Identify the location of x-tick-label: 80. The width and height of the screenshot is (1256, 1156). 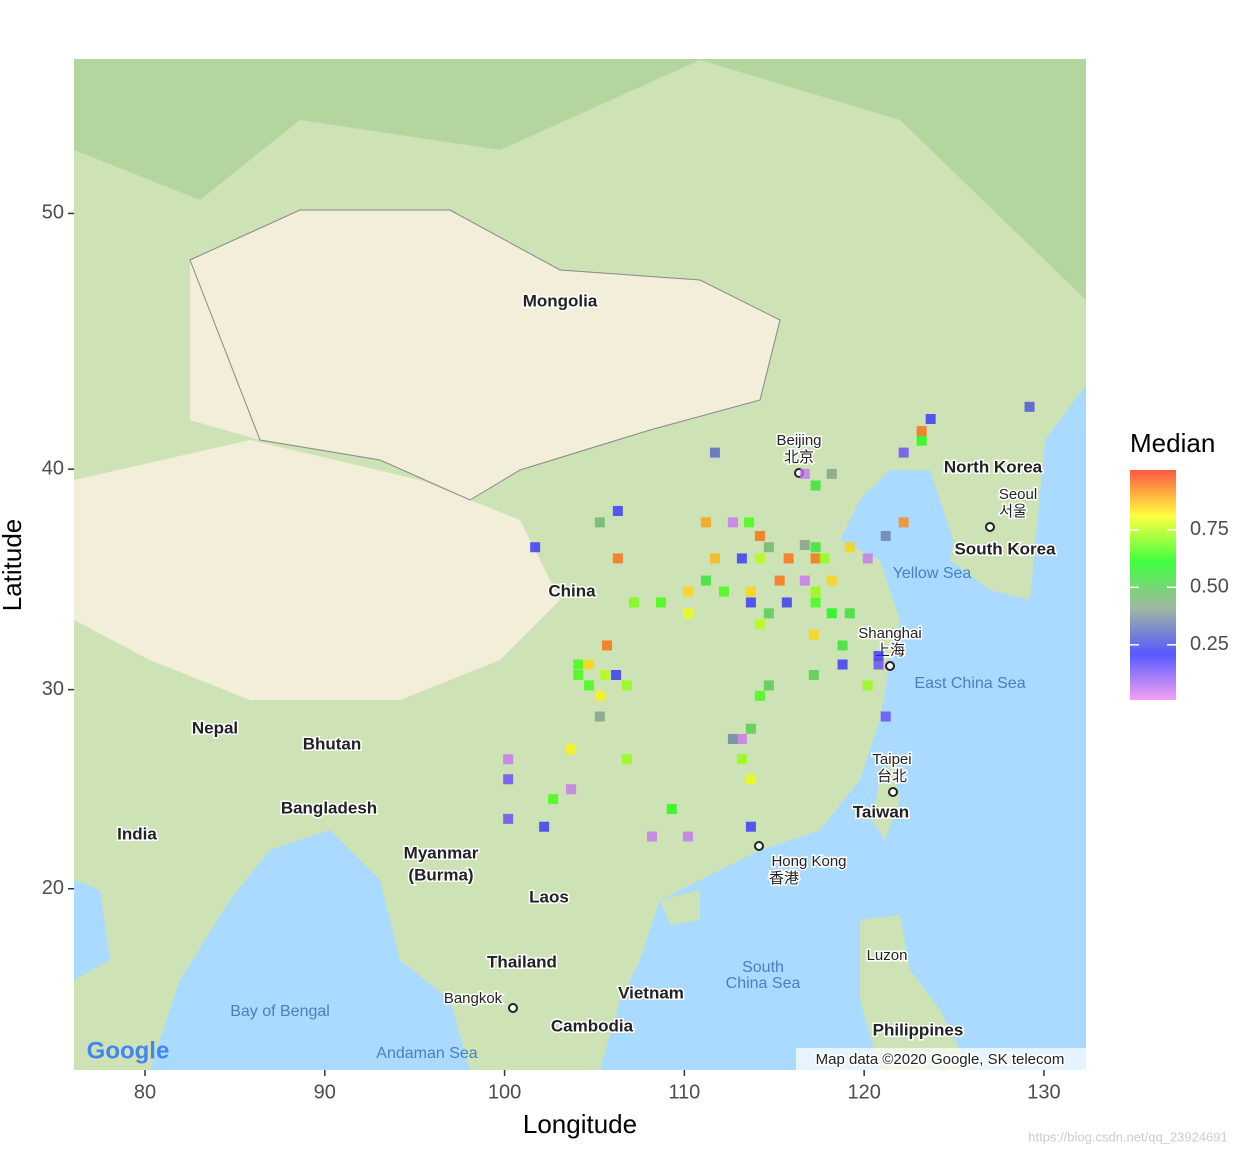
(145, 1092).